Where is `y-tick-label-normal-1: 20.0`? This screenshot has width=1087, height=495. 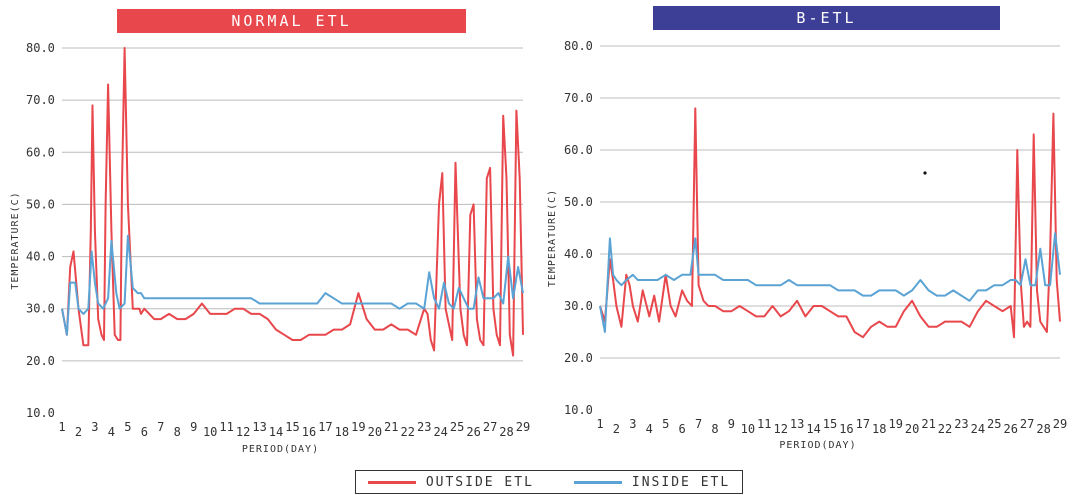 y-tick-label-normal-1: 20.0 is located at coordinates (40, 361).